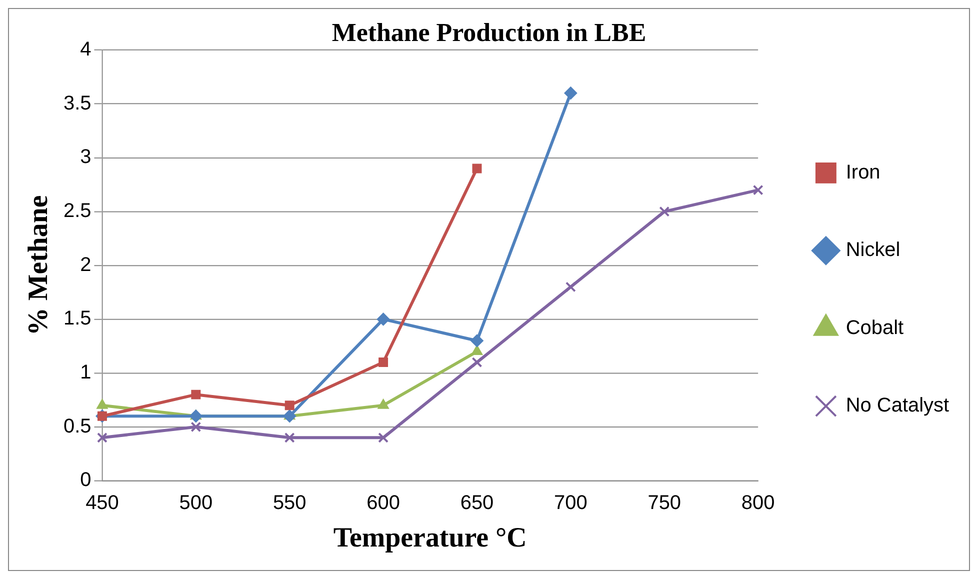  I want to click on x-tick-label: 800, so click(758, 503).